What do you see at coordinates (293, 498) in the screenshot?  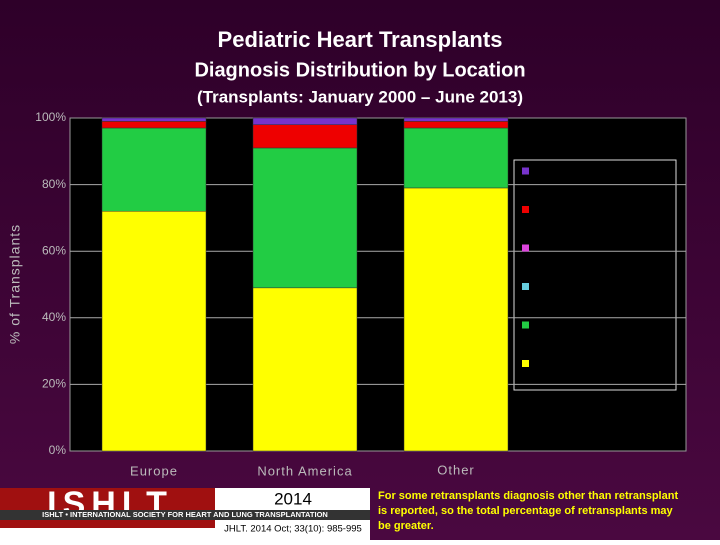 I see `year: 2014` at bounding box center [293, 498].